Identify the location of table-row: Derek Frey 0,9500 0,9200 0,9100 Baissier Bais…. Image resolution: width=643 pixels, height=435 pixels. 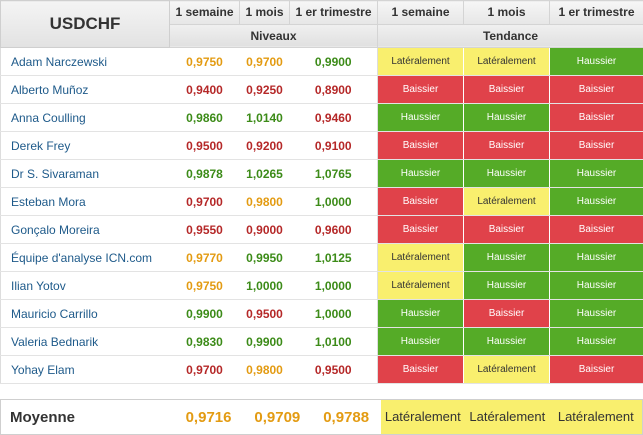
(321, 145).